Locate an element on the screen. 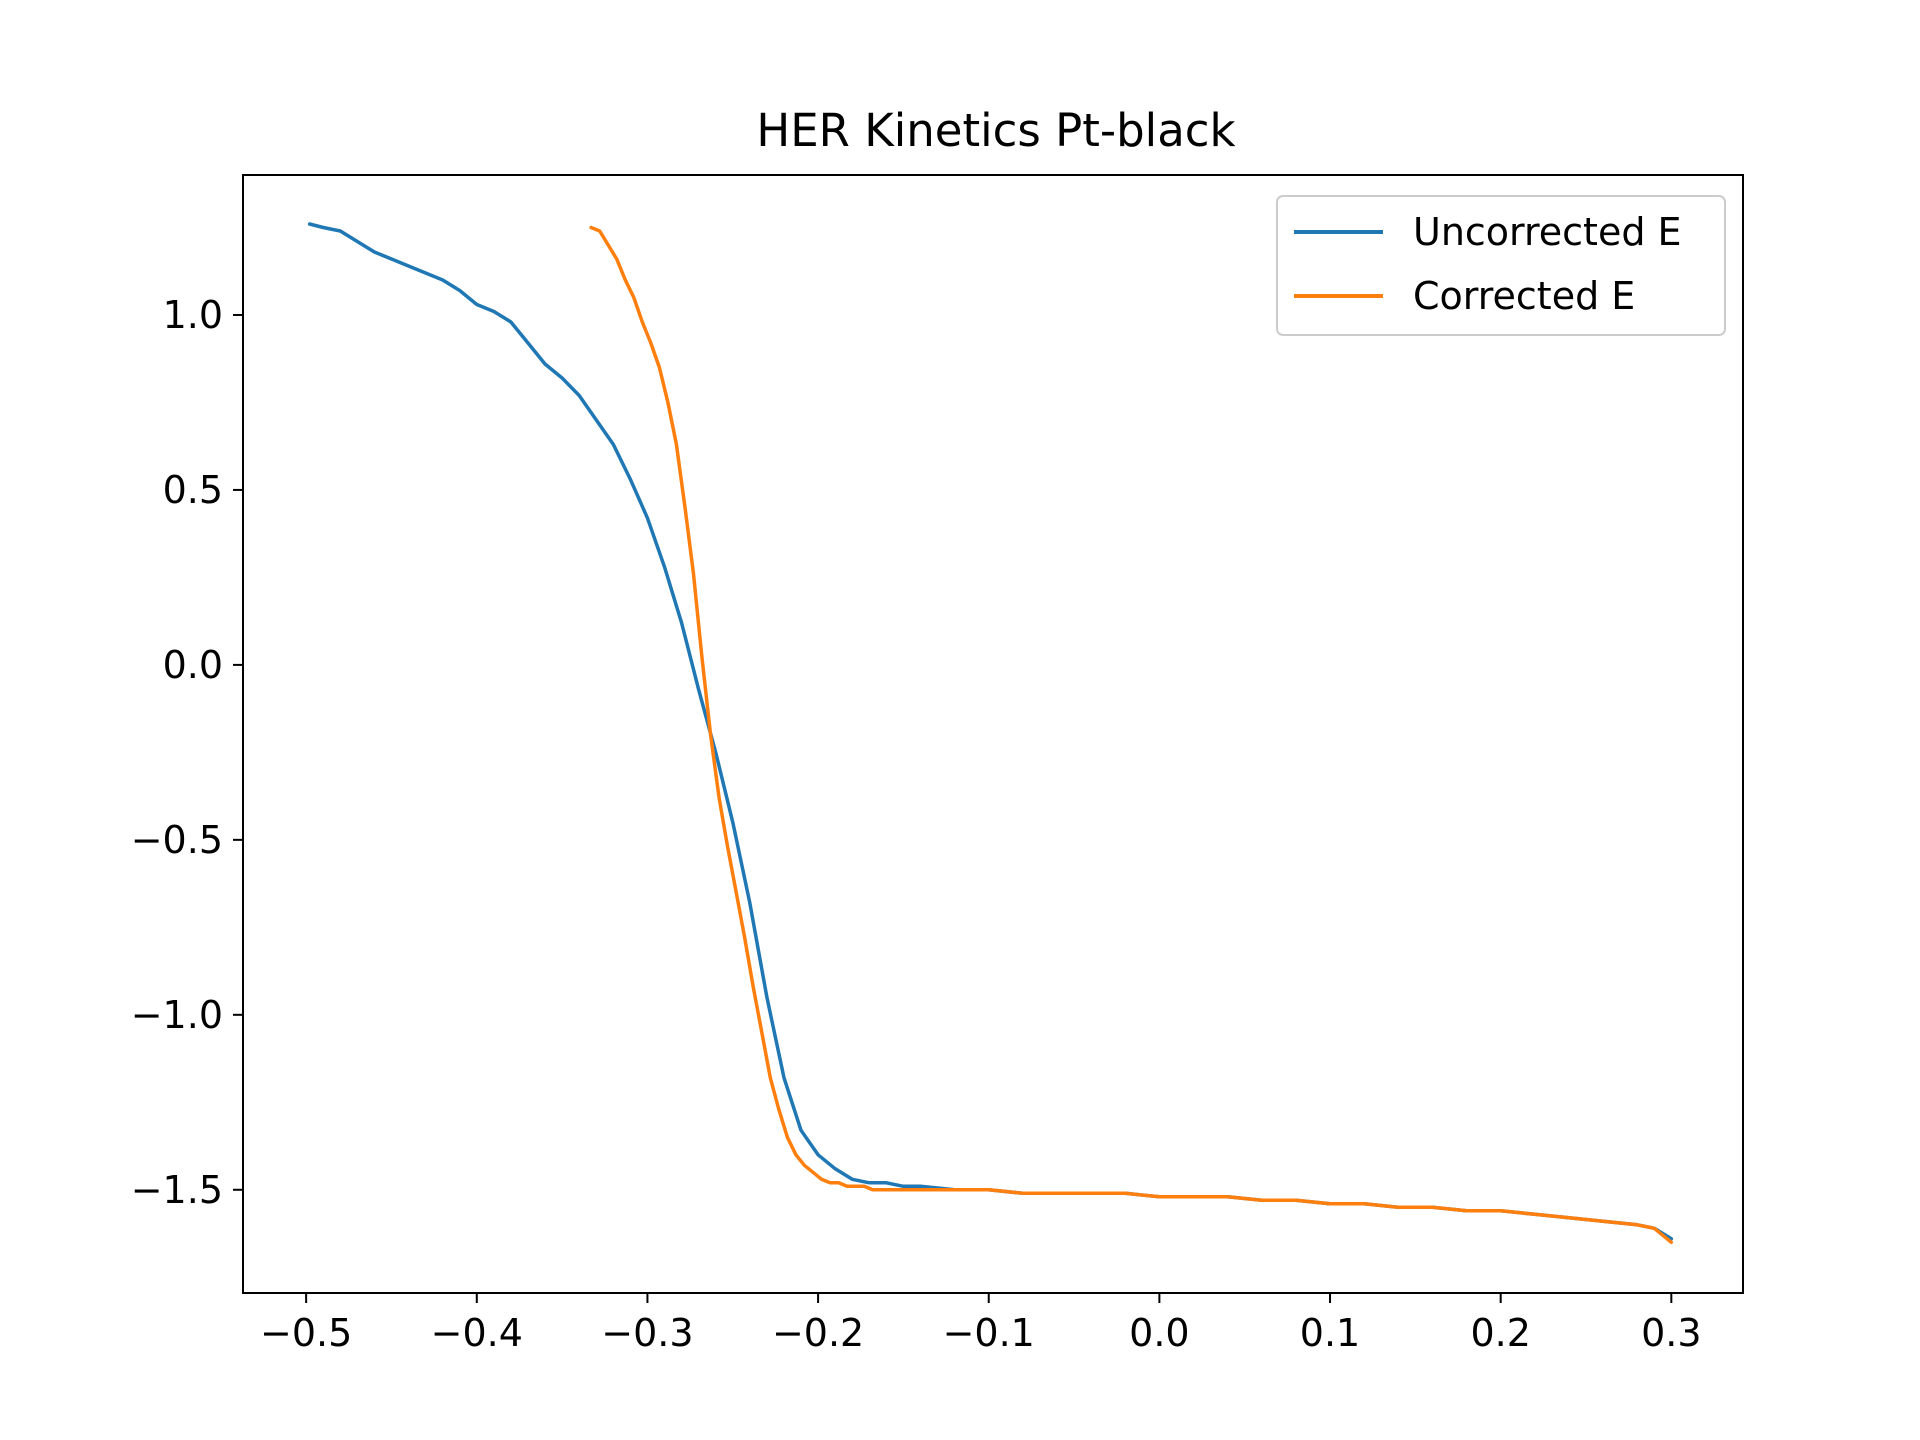  x-tick-label: −0.2 is located at coordinates (818, 1333).